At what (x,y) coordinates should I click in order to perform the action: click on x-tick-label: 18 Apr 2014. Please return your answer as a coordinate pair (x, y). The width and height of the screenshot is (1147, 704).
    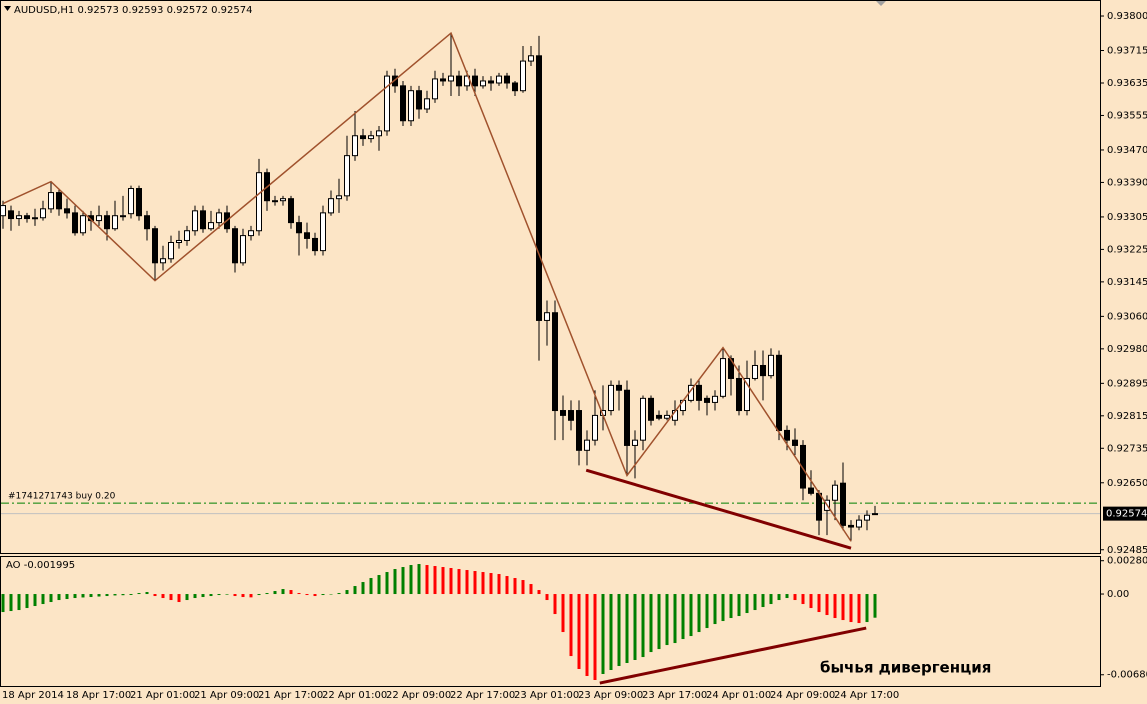
    Looking at the image, I should click on (33, 695).